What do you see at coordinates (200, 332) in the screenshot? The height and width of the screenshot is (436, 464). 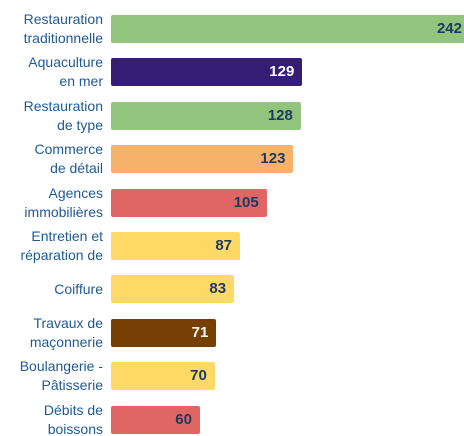 I see `value-label: 71` at bounding box center [200, 332].